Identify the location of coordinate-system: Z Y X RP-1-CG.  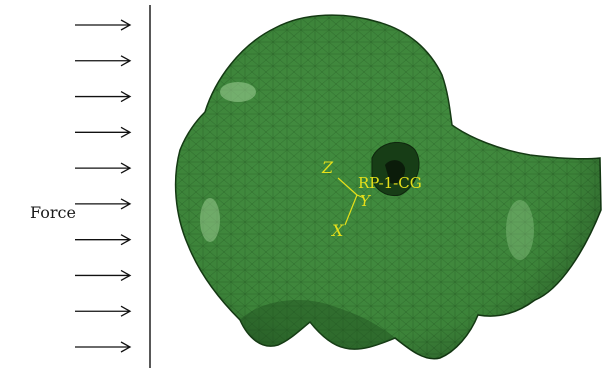
(371, 199).